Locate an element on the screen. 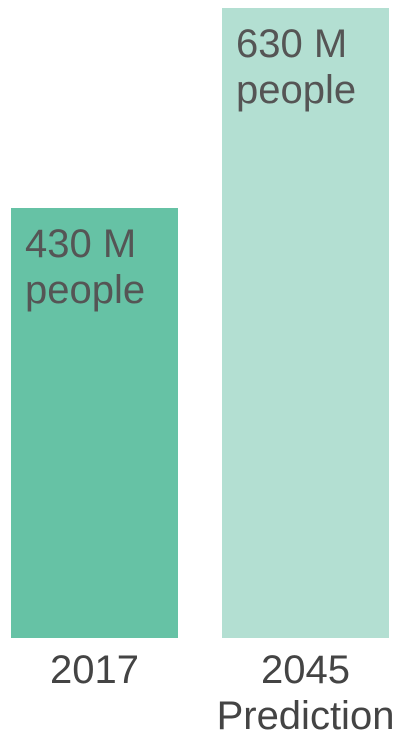 The height and width of the screenshot is (737, 401). x-tick-labels-layer: 2017 2045 Prediction is located at coordinates (222, 692).